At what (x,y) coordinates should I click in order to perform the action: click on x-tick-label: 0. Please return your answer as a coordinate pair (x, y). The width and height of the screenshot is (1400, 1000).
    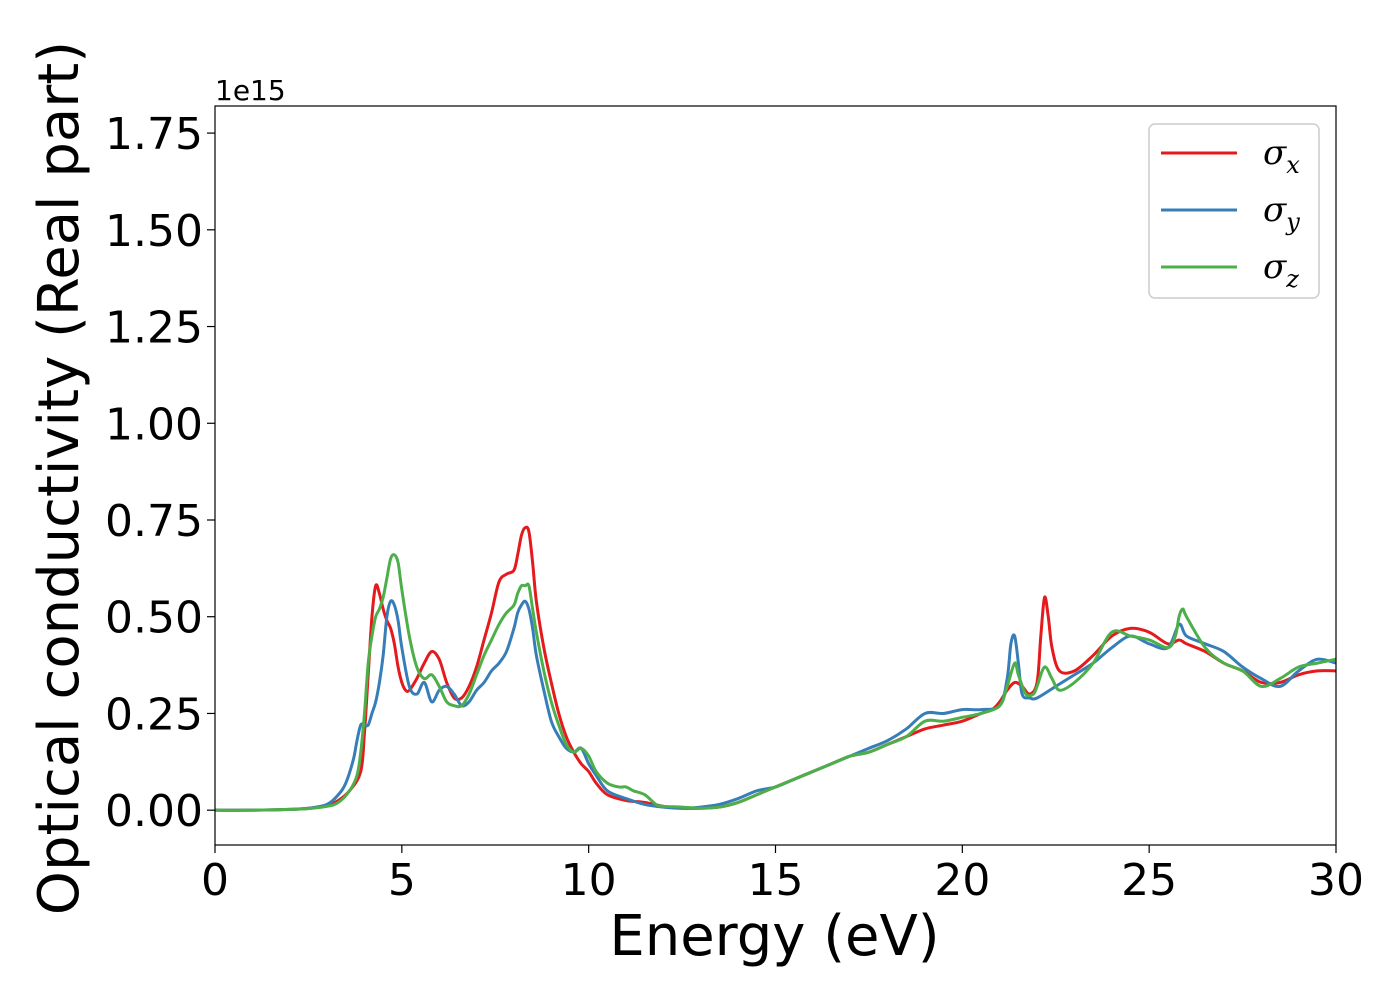
    Looking at the image, I should click on (215, 880).